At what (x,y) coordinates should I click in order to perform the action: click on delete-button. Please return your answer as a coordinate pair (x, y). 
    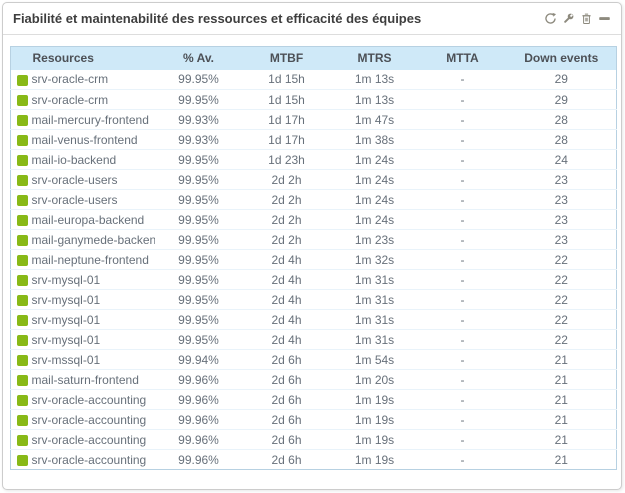
    Looking at the image, I should click on (586, 18).